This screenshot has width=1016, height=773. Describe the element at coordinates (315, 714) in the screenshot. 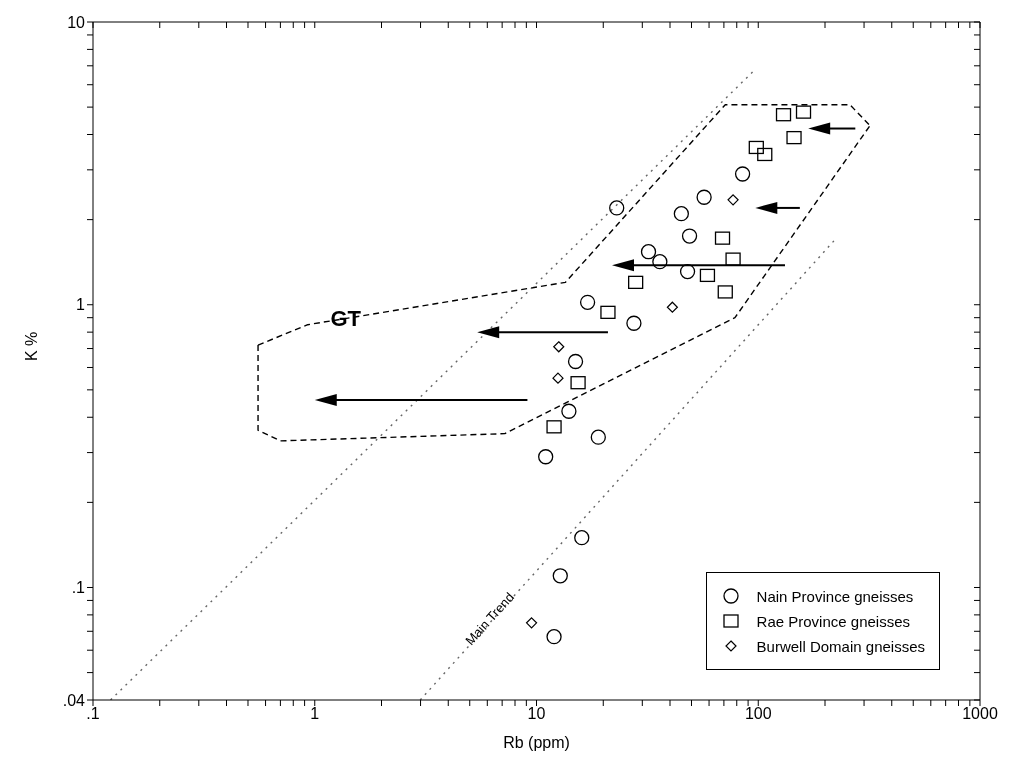

I see `x-tick-label: 1` at that location.